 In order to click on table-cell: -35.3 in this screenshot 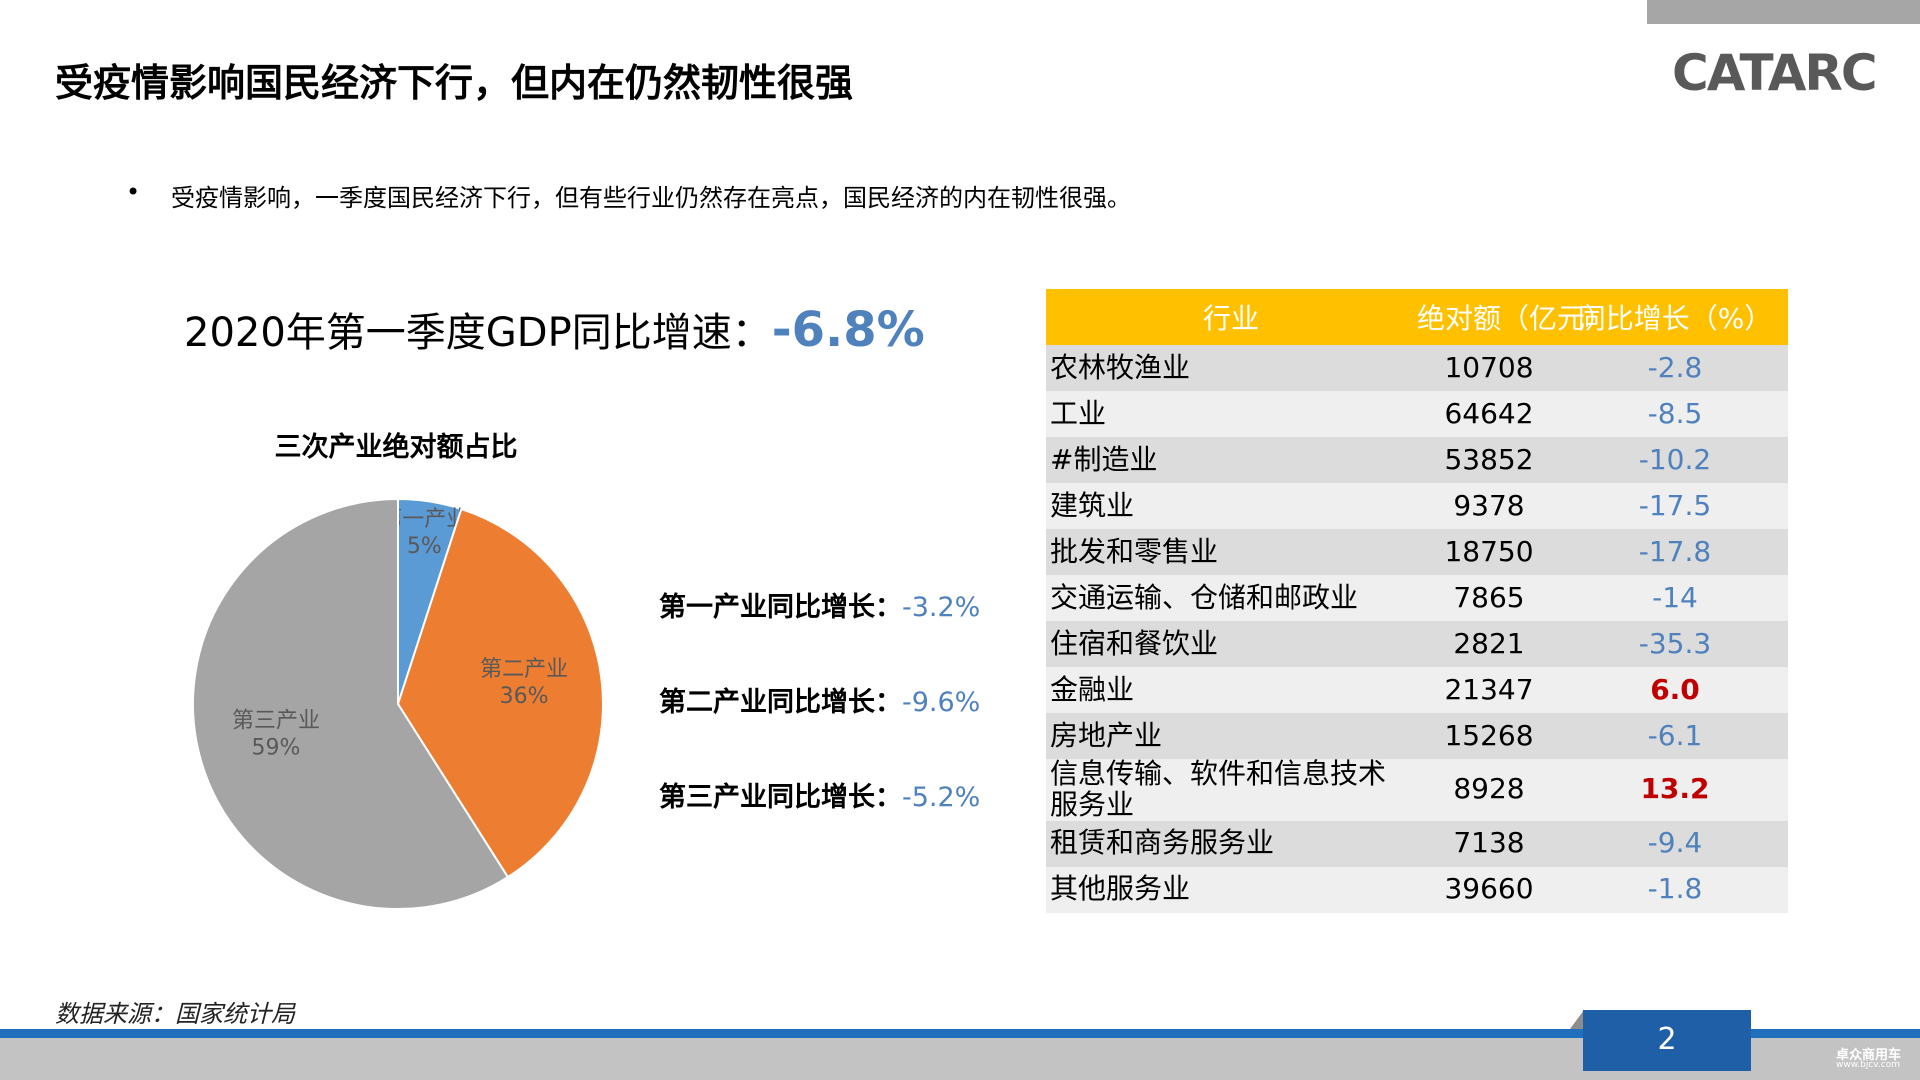, I will do `click(1675, 644)`.